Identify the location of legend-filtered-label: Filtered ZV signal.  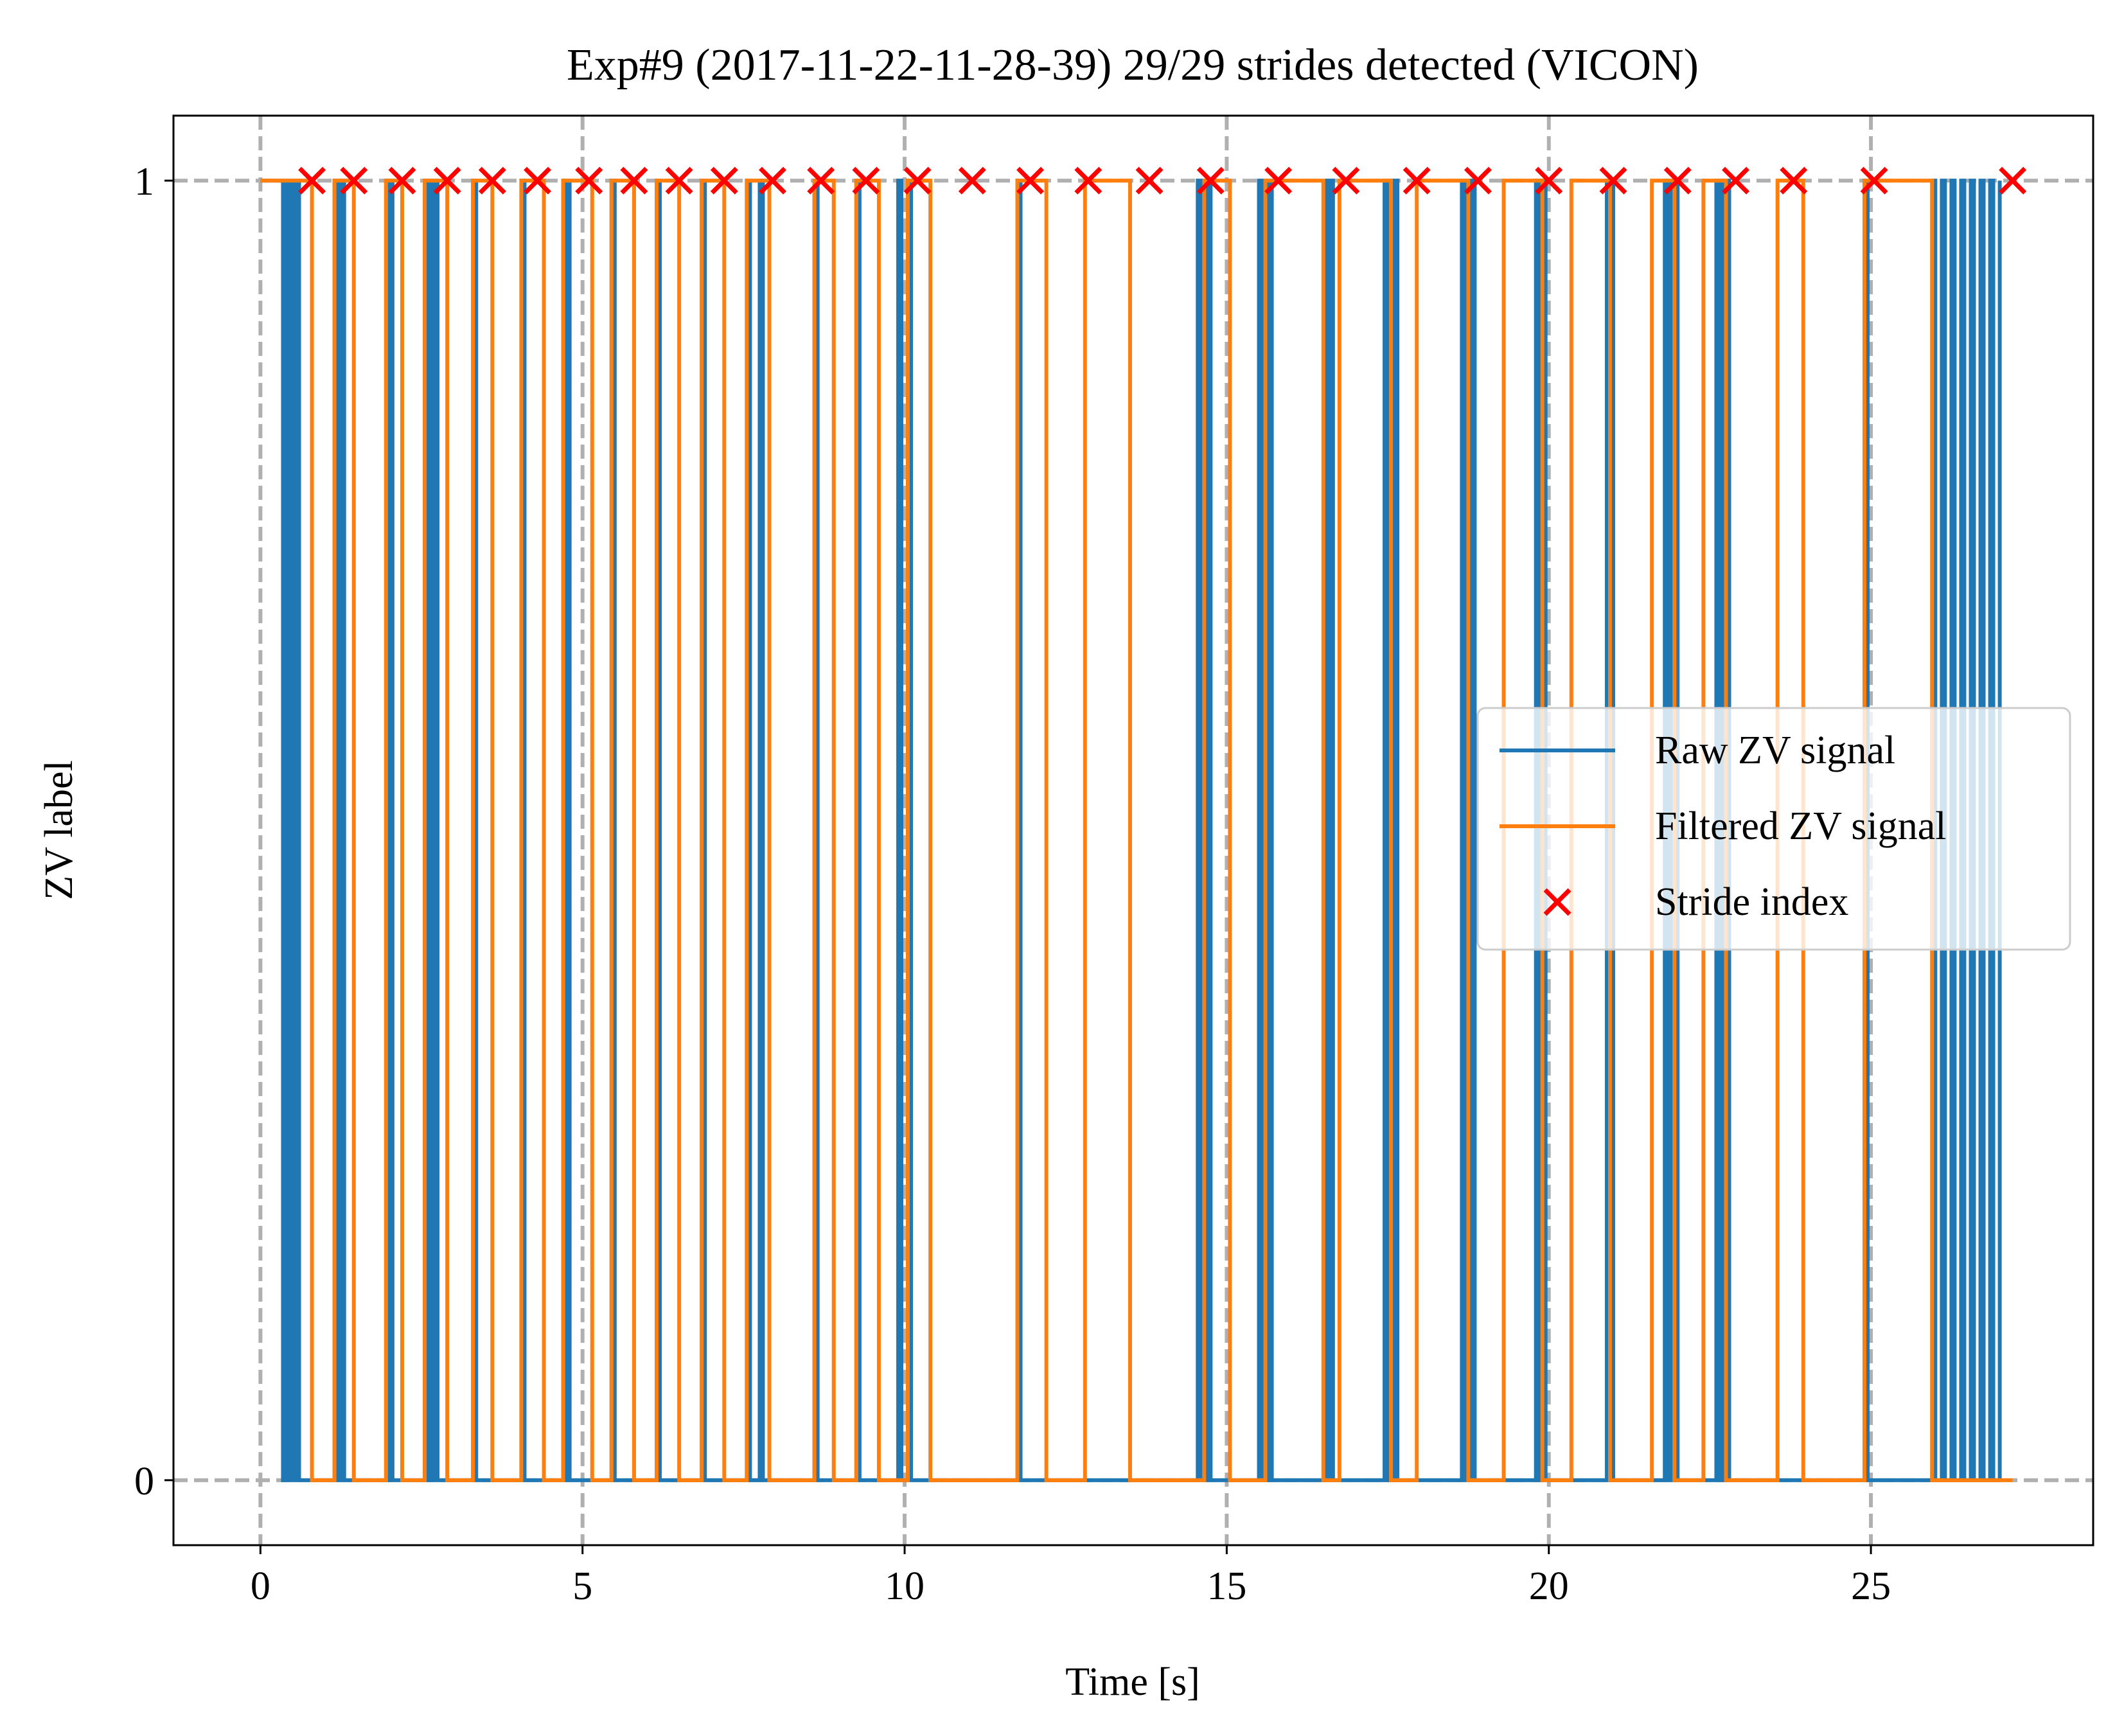
(1800, 826).